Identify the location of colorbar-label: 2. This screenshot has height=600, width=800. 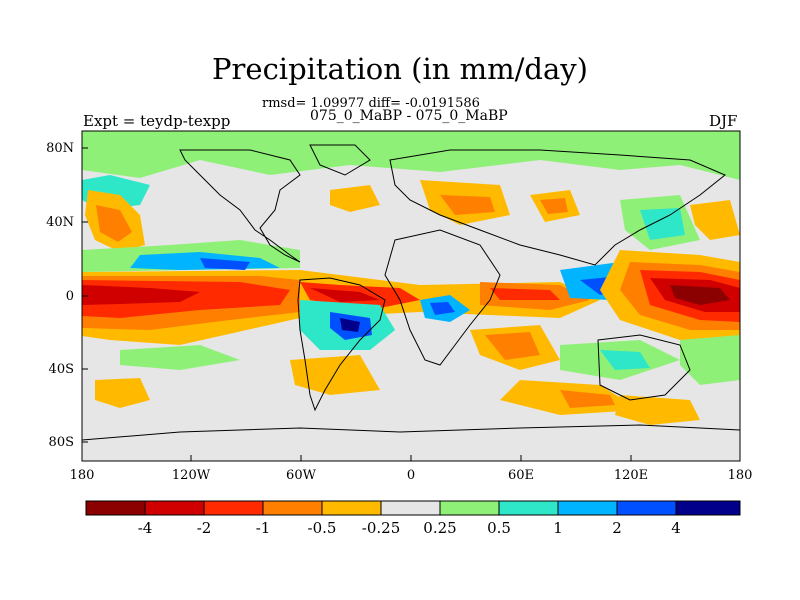
(617, 528).